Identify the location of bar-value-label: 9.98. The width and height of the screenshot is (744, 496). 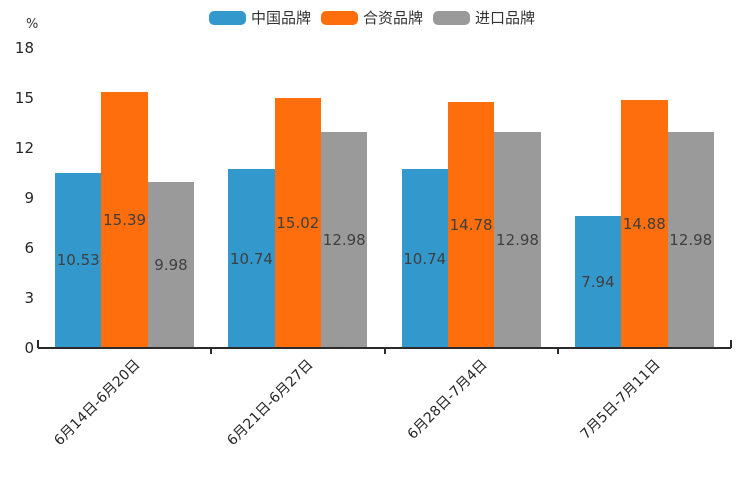
(171, 264).